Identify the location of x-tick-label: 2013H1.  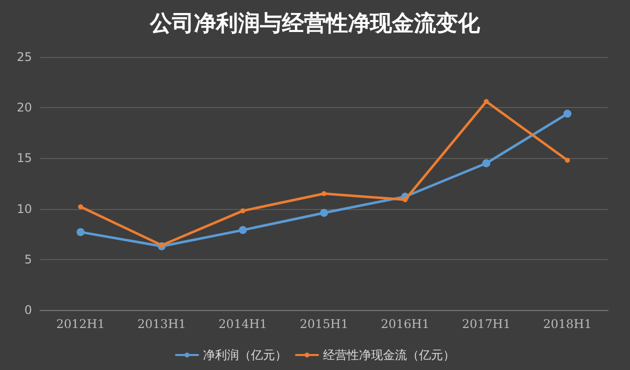
(161, 324).